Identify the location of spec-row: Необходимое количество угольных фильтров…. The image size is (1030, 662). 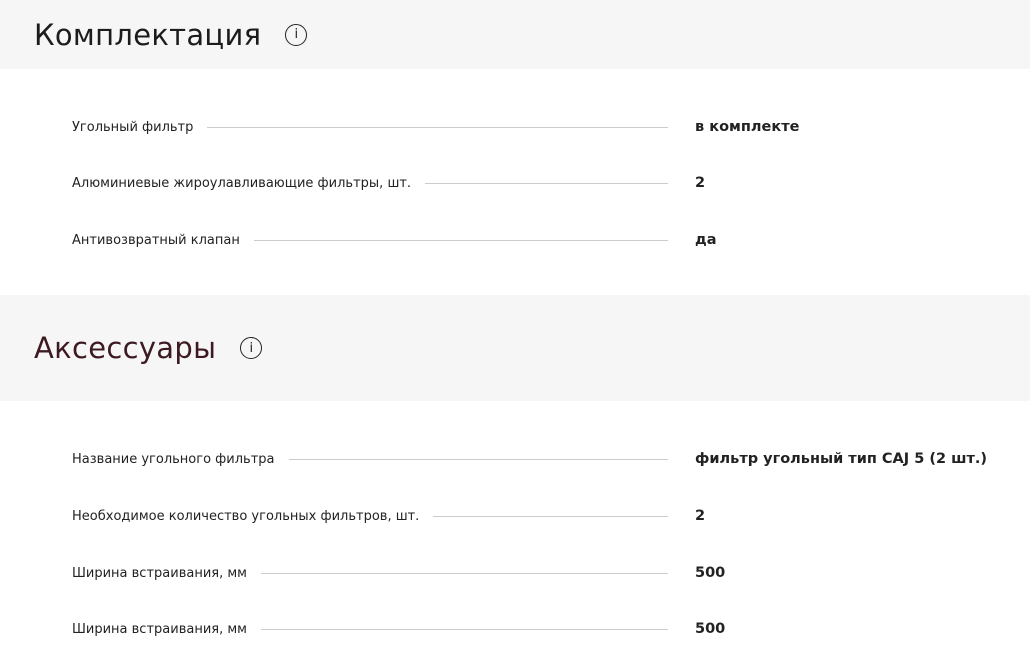
(547, 516).